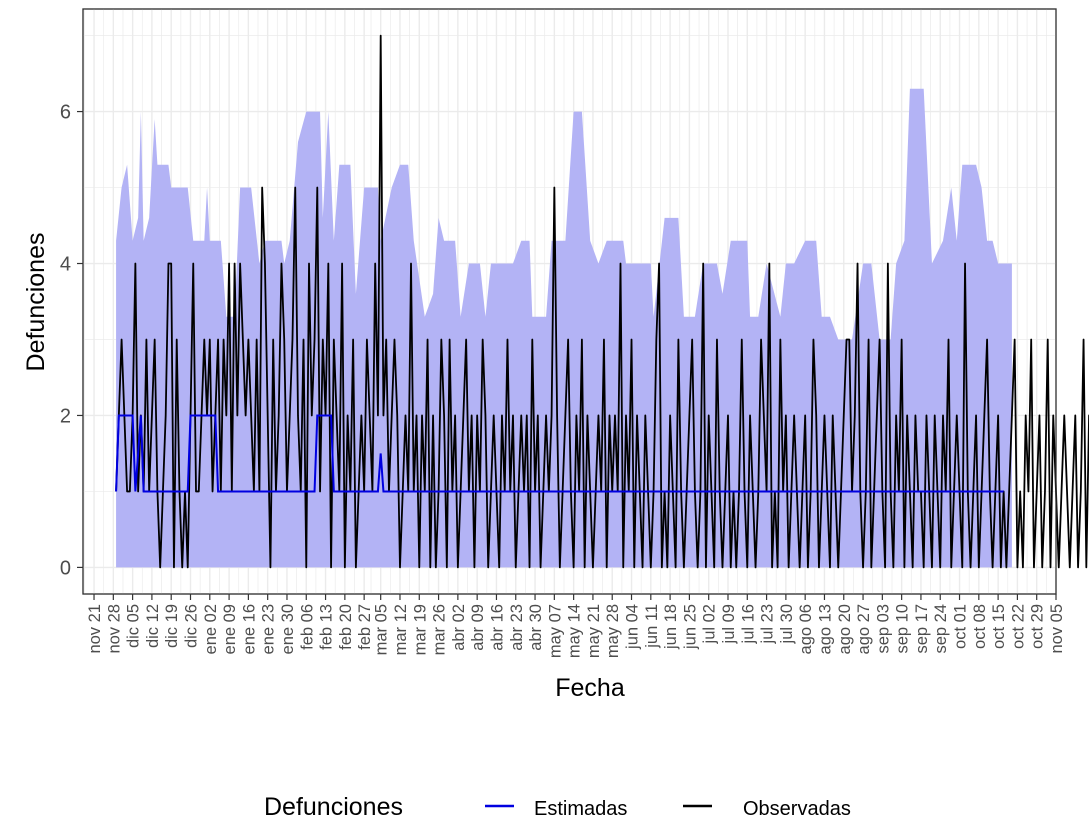 The width and height of the screenshot is (1089, 825). I want to click on x-tick-label: dic 05, so click(134, 626).